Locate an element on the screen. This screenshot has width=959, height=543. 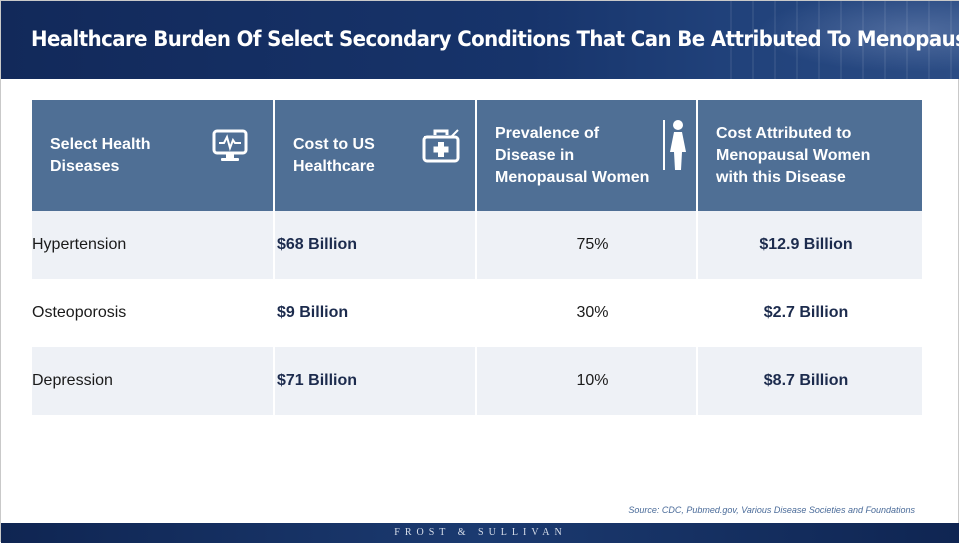
prevalence-value: 75% is located at coordinates (587, 245).